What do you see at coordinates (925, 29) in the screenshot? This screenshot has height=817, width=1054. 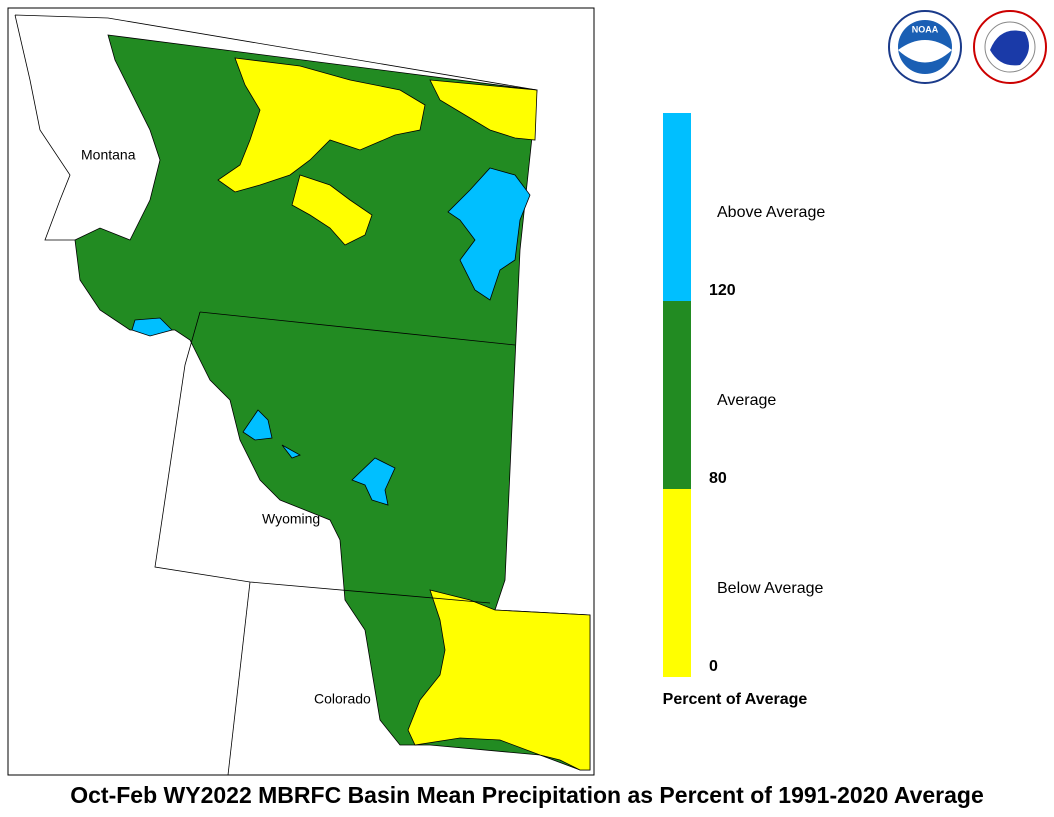 I see `logo-text: NOAA` at bounding box center [925, 29].